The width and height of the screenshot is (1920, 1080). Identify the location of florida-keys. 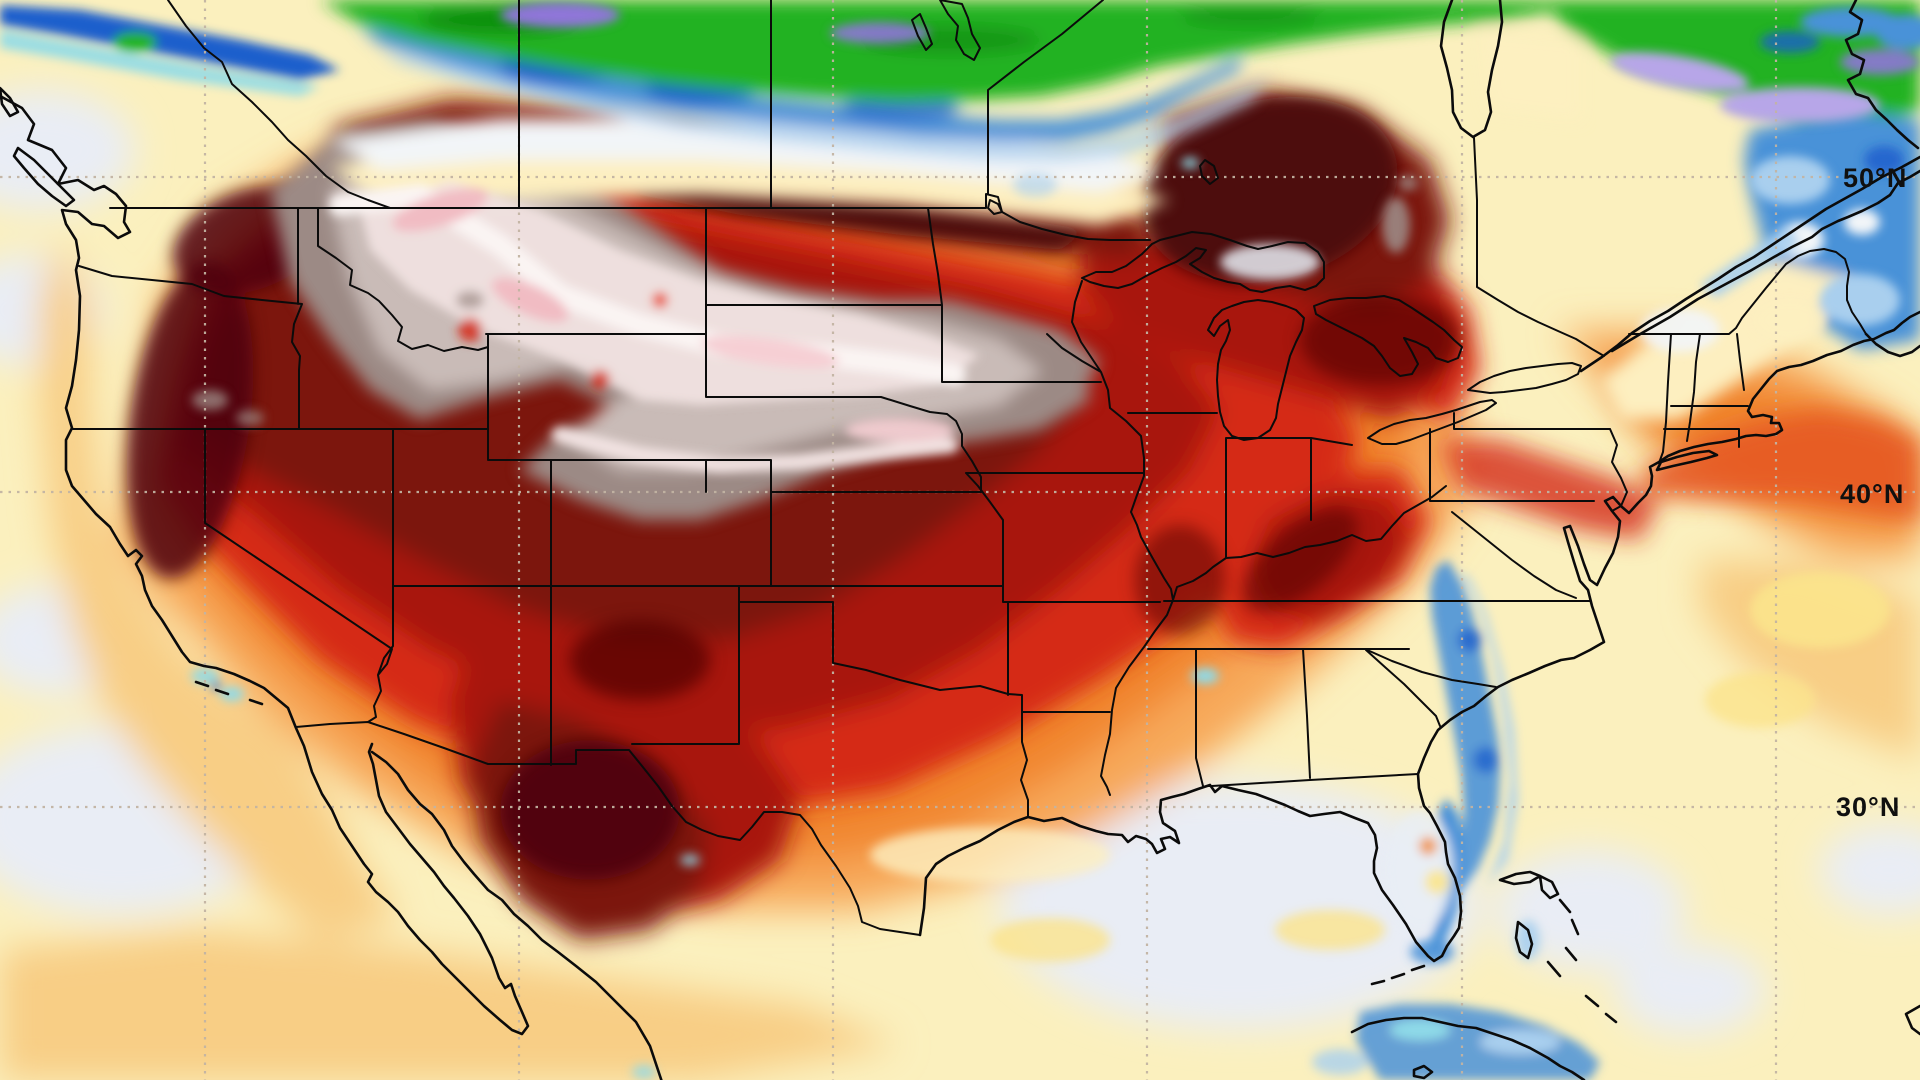
(1398, 975).